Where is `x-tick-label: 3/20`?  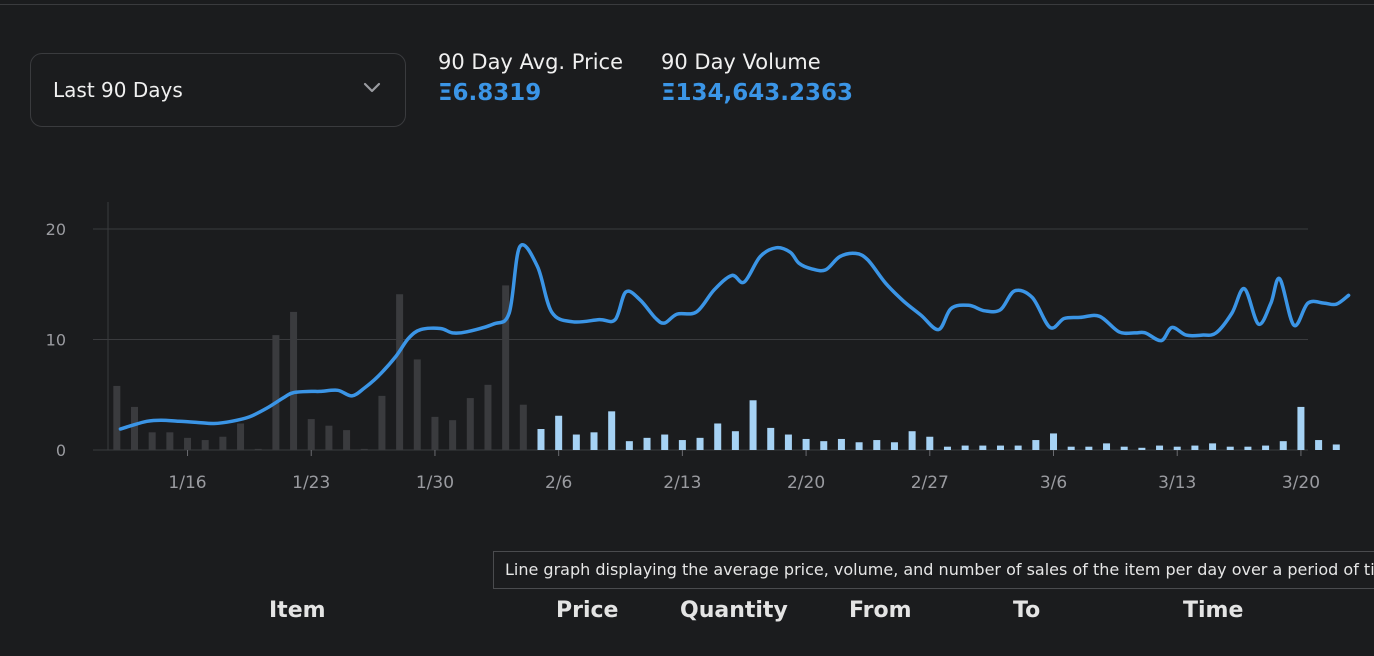
x-tick-label: 3/20 is located at coordinates (1301, 483).